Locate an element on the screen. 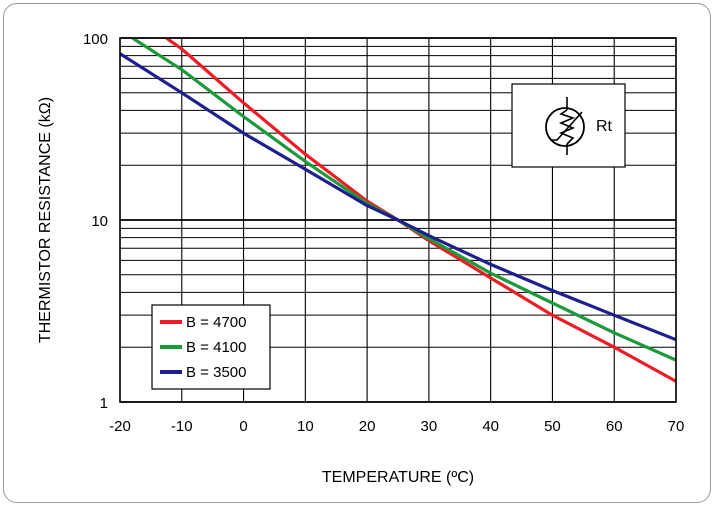 Image resolution: width=716 pixels, height=508 pixels. x-tick-label: -10 is located at coordinates (182, 426).